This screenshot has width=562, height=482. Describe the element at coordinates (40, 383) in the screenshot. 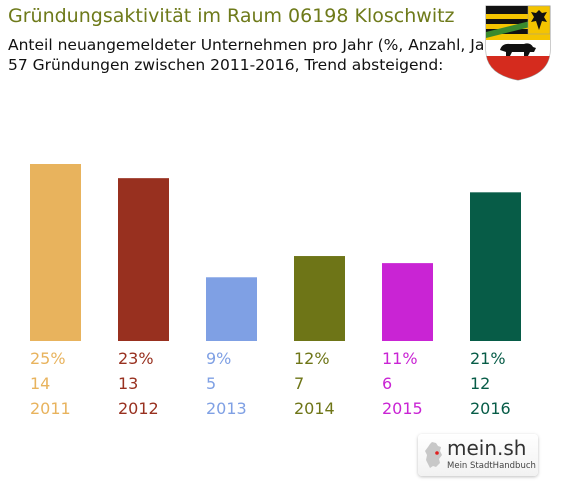

I see `count-label-2011: 14` at that location.